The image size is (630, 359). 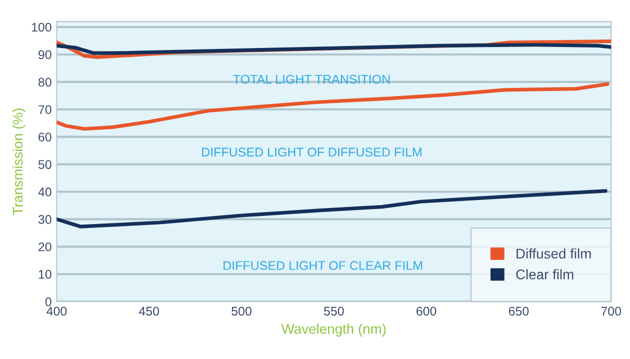 What do you see at coordinates (323, 265) in the screenshot?
I see `annotation: DIFFUSED LIGHT OF CLEAR FILM` at bounding box center [323, 265].